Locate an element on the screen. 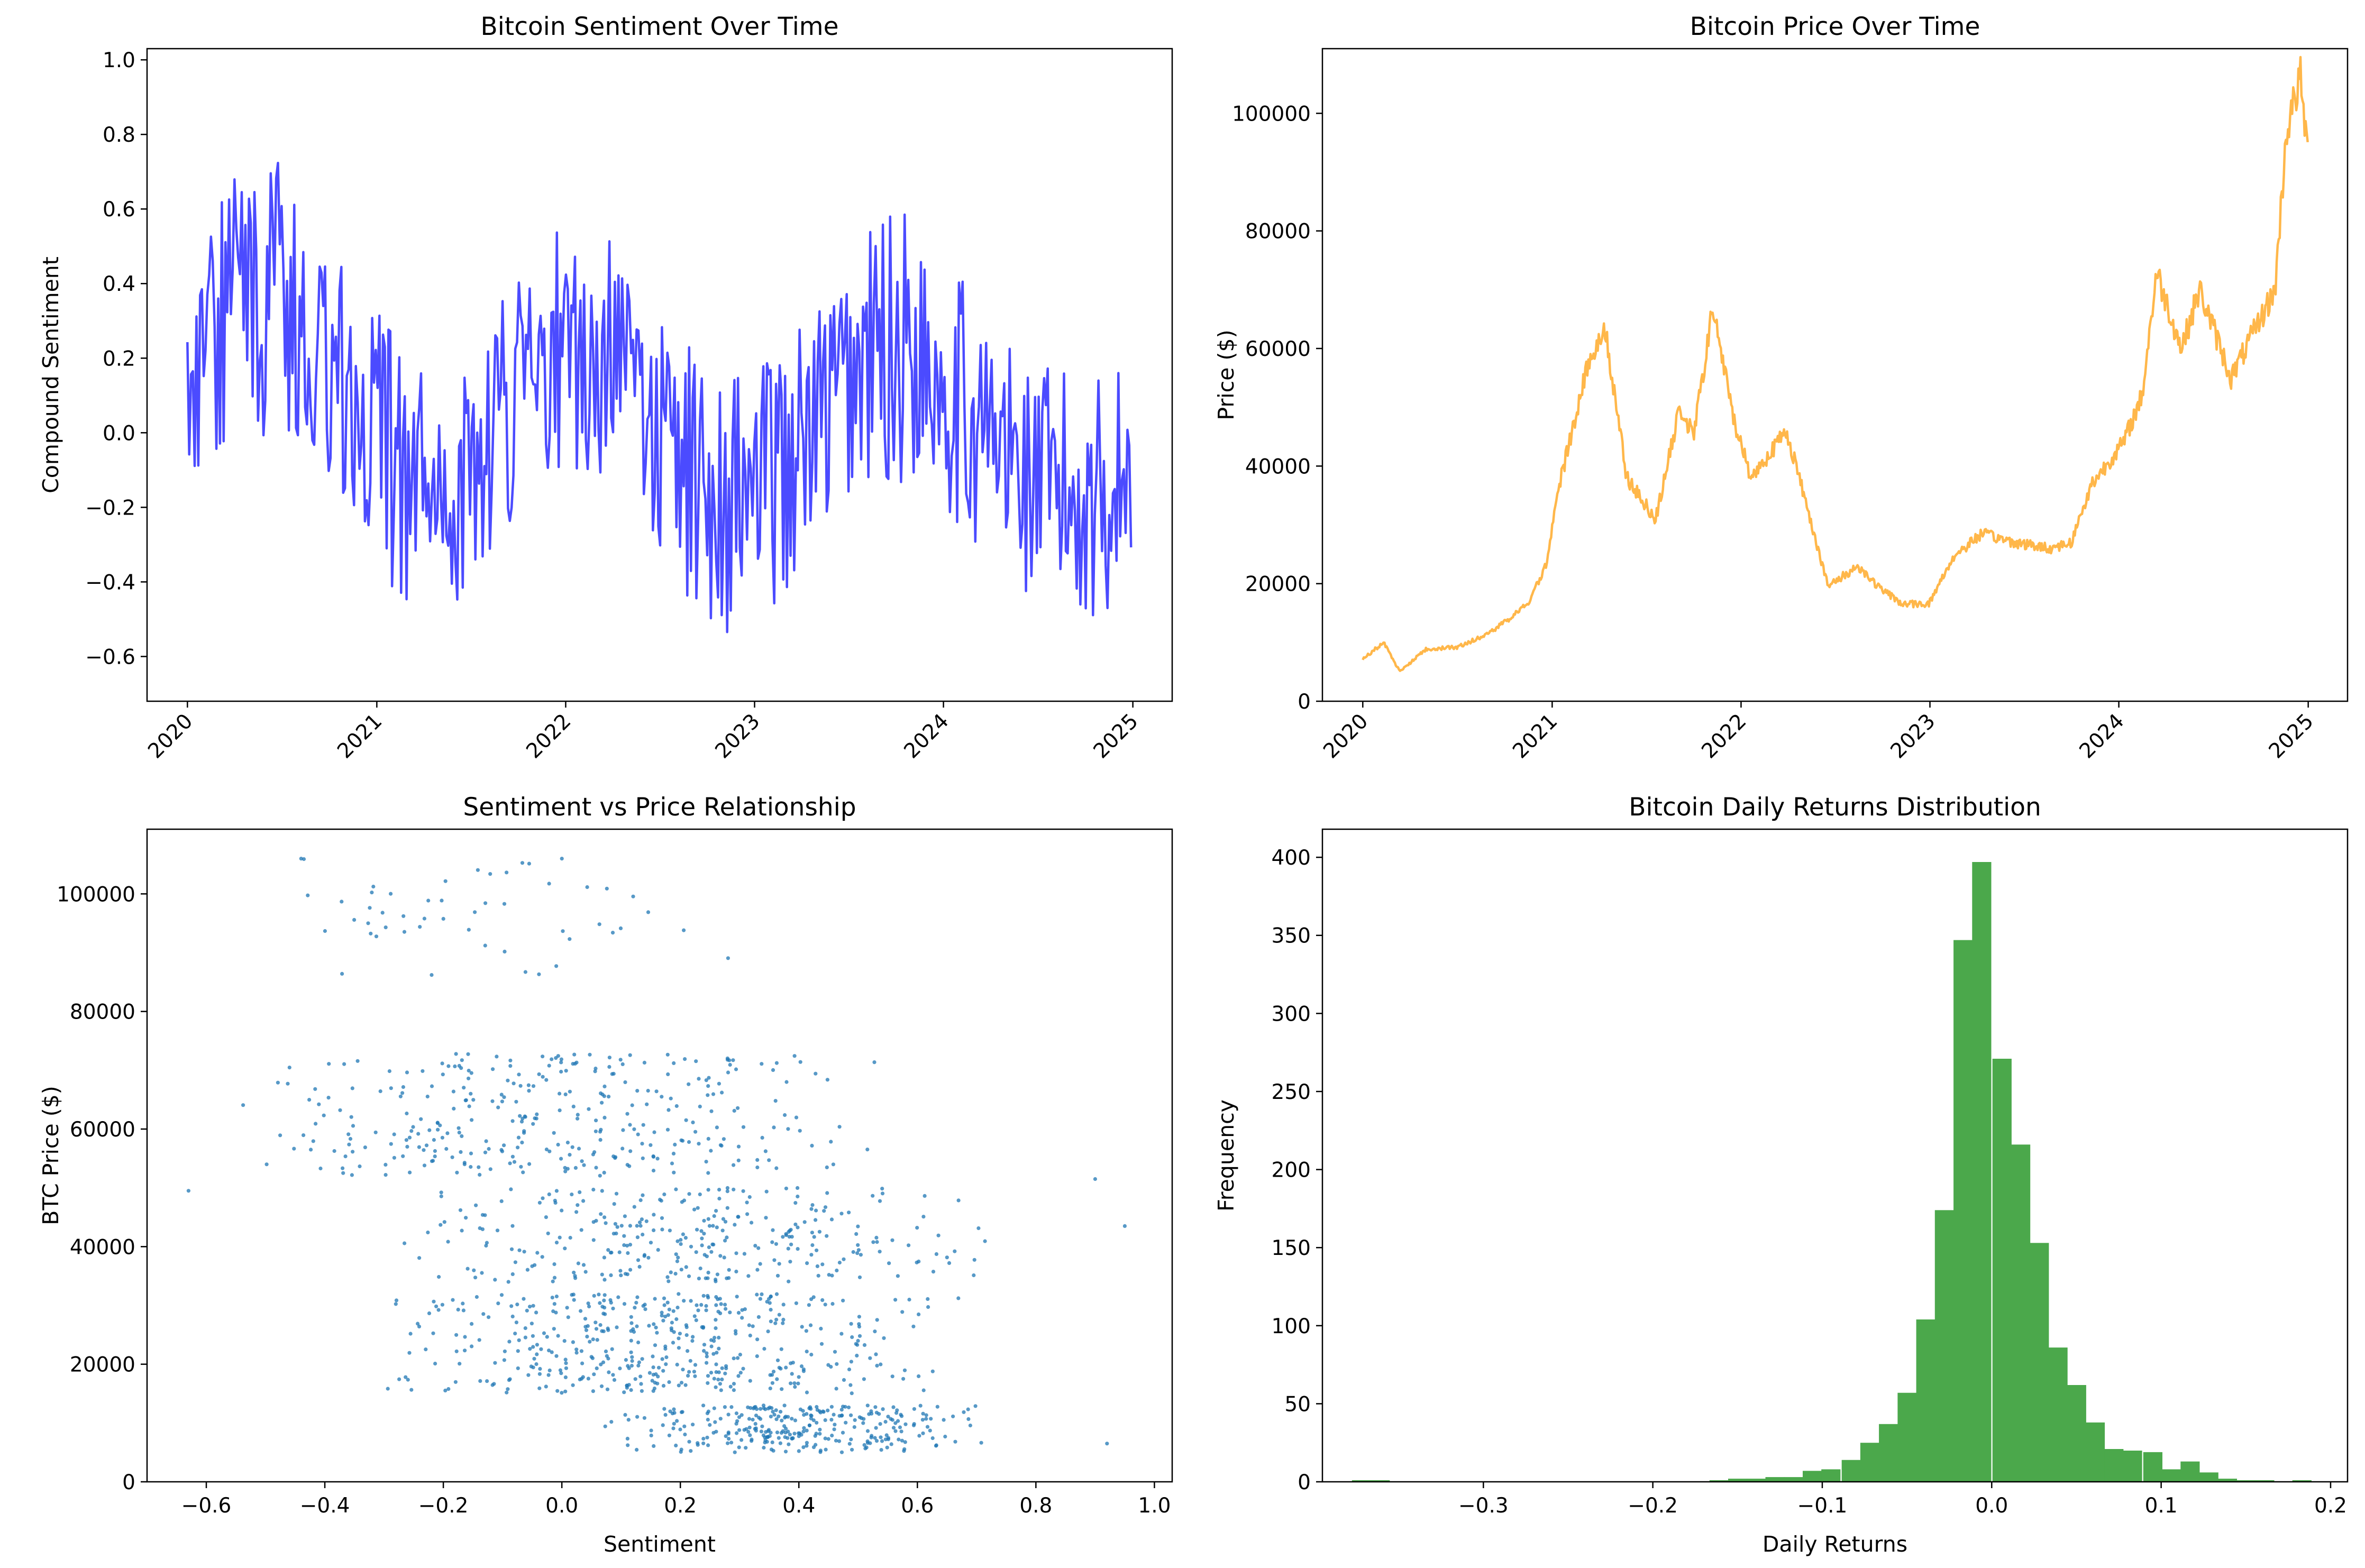 The height and width of the screenshot is (1568, 2365). x-axis-label: Daily Returns is located at coordinates (1835, 1544).